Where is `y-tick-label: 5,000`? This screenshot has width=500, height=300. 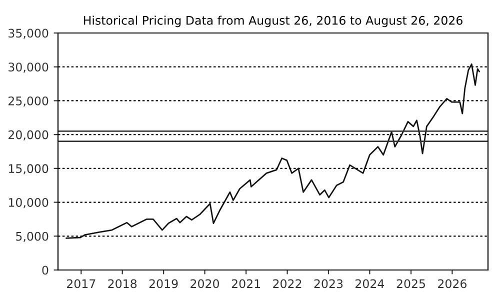 y-tick-label: 5,000 is located at coordinates (32, 237).